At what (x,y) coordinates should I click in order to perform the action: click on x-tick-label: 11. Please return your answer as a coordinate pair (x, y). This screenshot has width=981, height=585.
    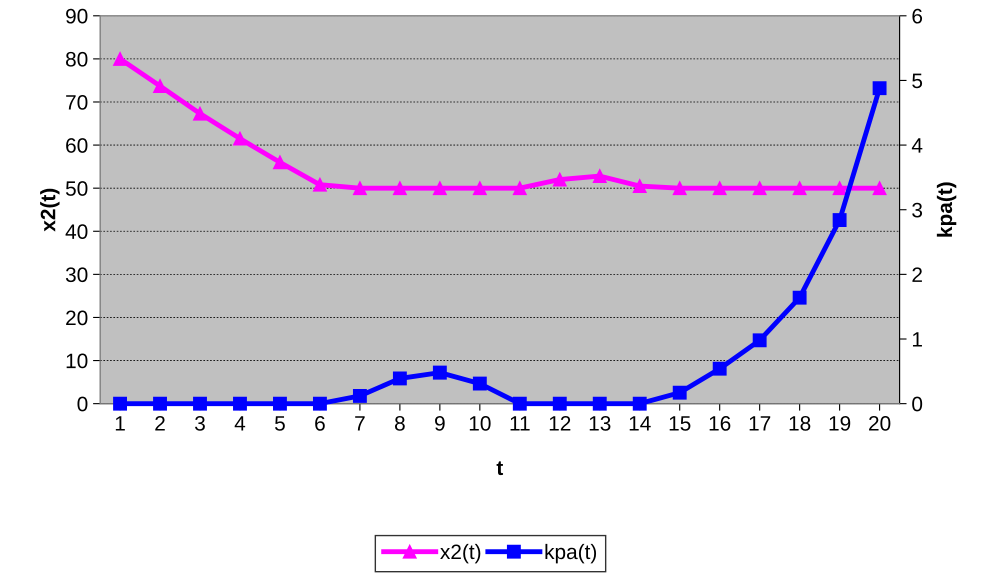
    Looking at the image, I should click on (520, 423).